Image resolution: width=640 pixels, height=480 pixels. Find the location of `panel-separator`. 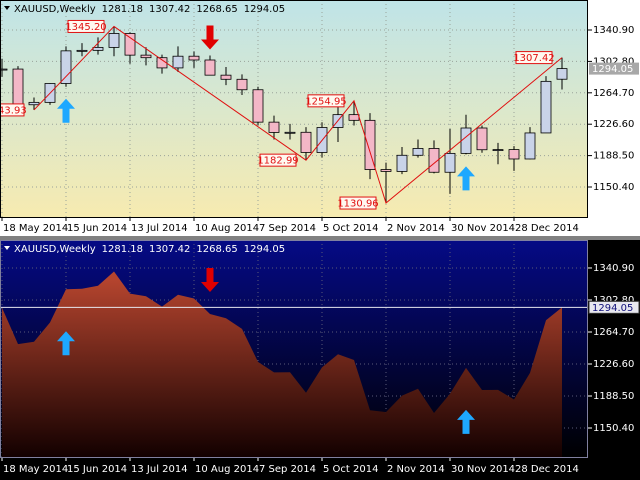

panel-separator is located at coordinates (320, 238).